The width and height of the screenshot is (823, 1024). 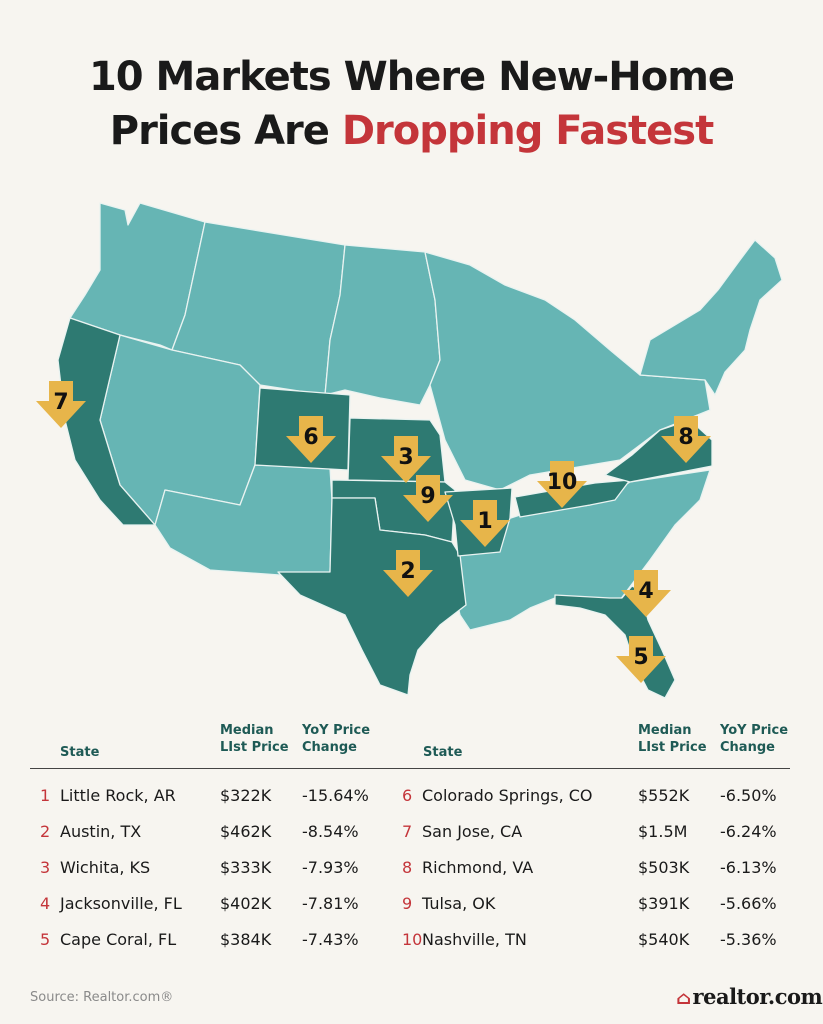 I want to click on row-change: -5.66%, so click(x=748, y=903).